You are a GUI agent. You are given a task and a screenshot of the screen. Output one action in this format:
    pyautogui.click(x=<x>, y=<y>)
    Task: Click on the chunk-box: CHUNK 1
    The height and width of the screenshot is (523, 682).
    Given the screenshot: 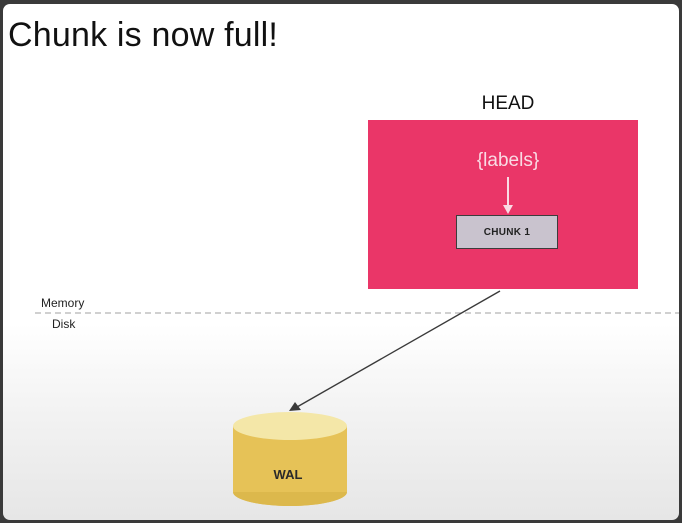 What is the action you would take?
    pyautogui.click(x=507, y=232)
    